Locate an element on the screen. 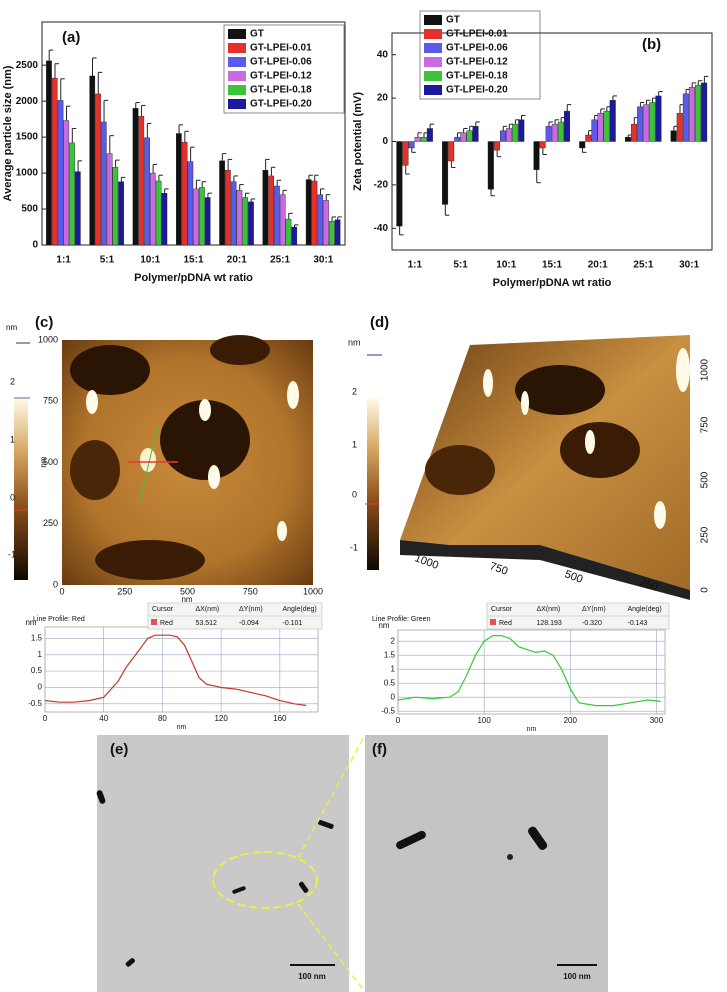 This screenshot has height=992, width=727. cursor-swatch is located at coordinates (493, 622).